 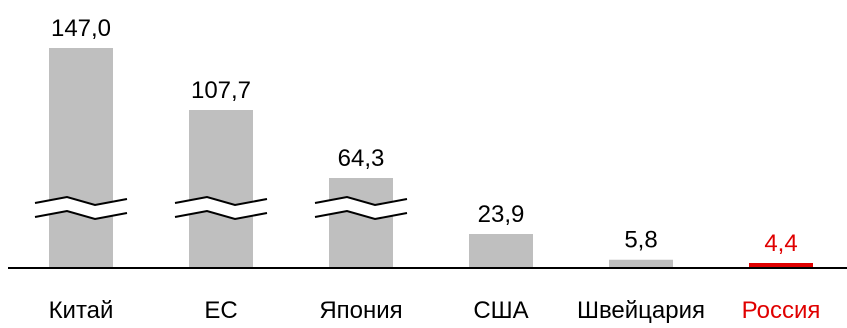 I want to click on category-label-3: США, so click(x=500, y=310).